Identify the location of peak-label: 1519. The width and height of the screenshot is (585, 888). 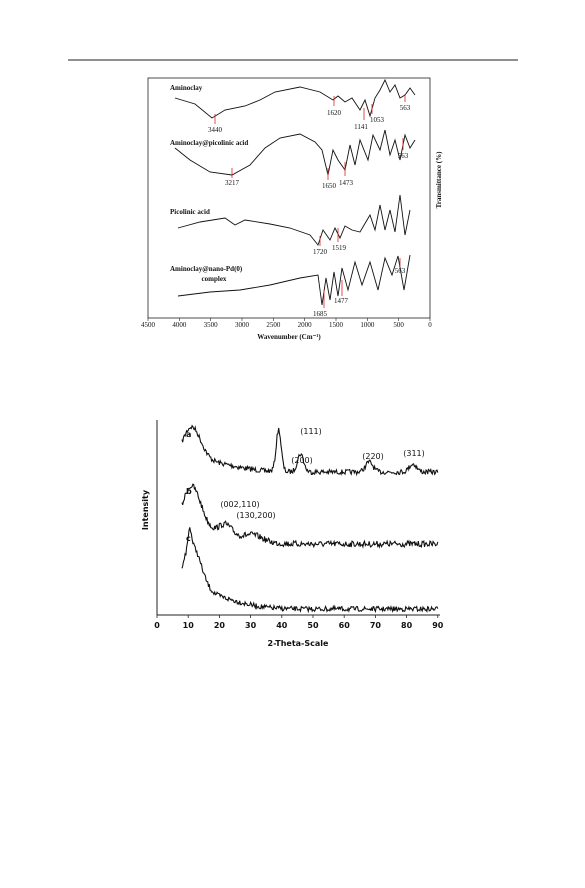
(339, 248).